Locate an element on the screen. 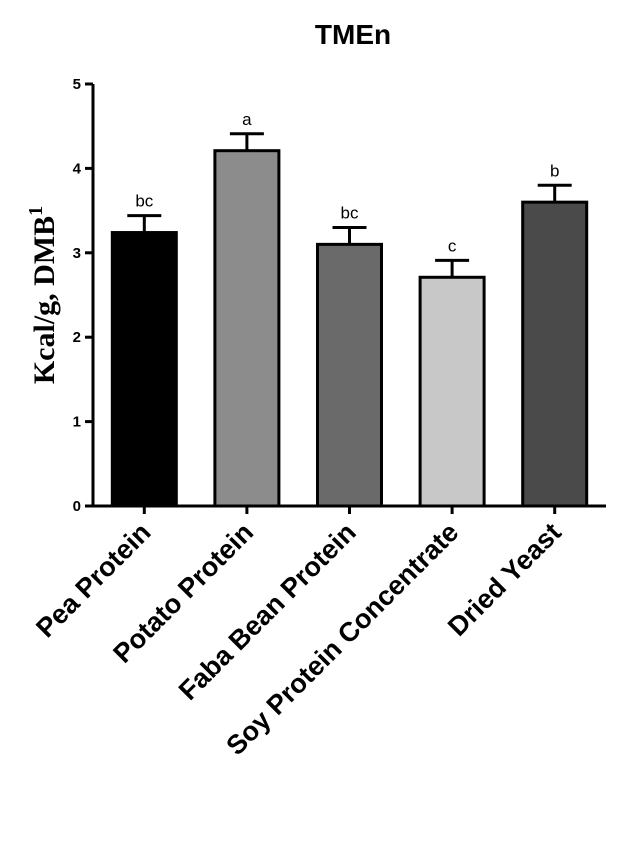 This screenshot has width=621, height=846. y-tick-label: 2 is located at coordinates (77, 337).